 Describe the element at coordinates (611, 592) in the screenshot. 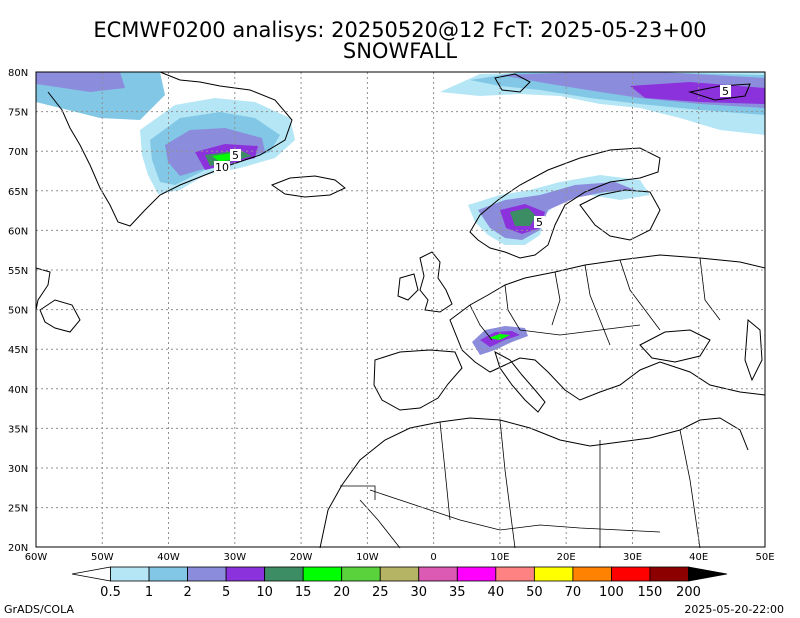

I see `colorbar-label: 100` at that location.